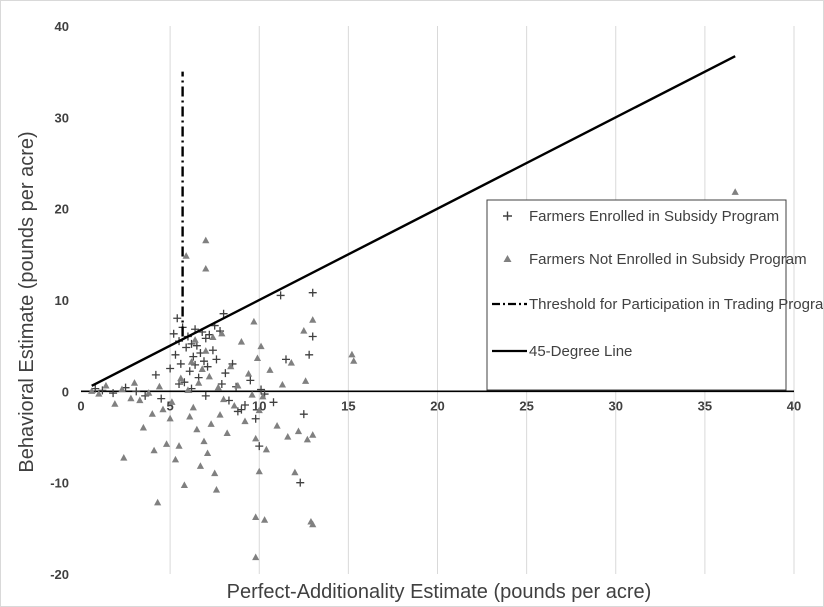 Image resolution: width=824 pixels, height=607 pixels. What do you see at coordinates (526, 405) in the screenshot?
I see `x-tick-label-25: 25` at bounding box center [526, 405].